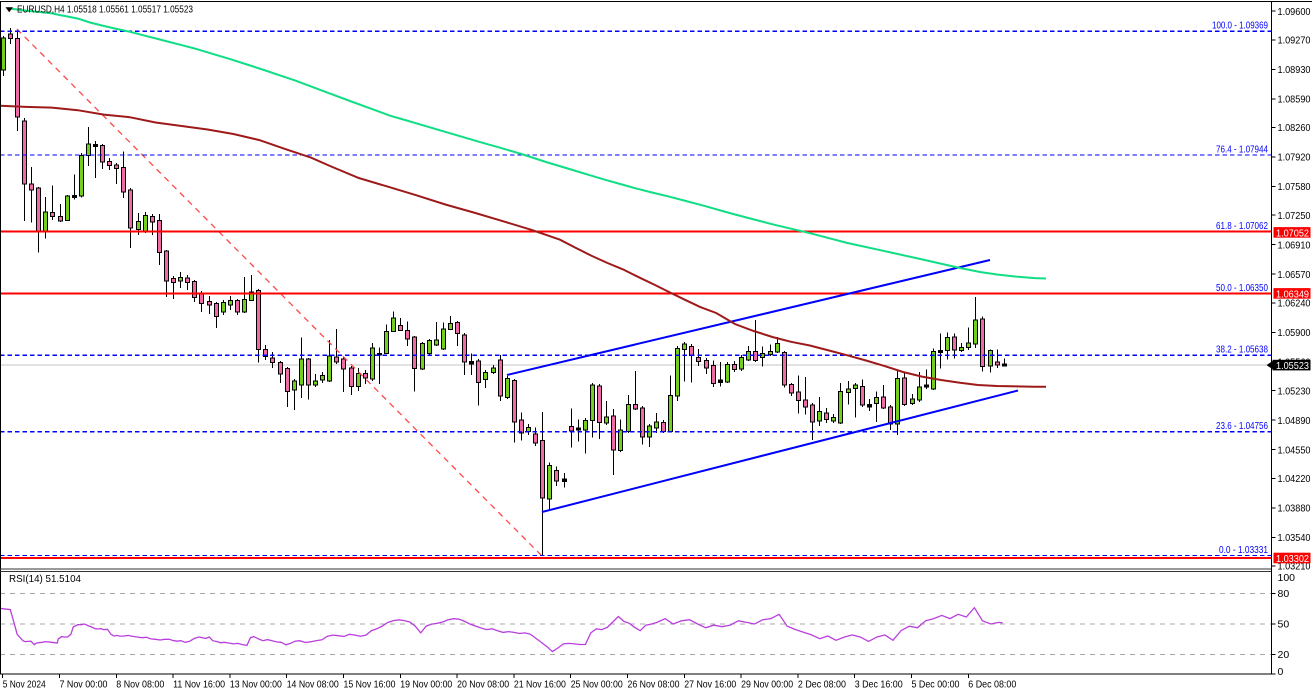 This screenshot has height=694, width=1312. What do you see at coordinates (1294, 216) in the screenshot?
I see `svg-text: 1.07250` at bounding box center [1294, 216].